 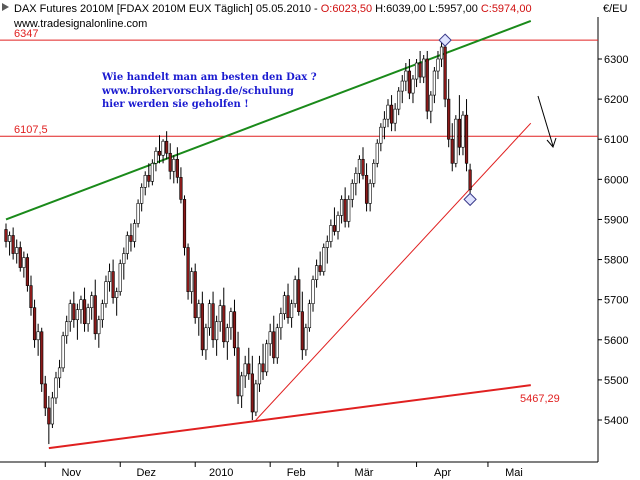 I want to click on y-tick-label: 5600, so click(x=616, y=341).